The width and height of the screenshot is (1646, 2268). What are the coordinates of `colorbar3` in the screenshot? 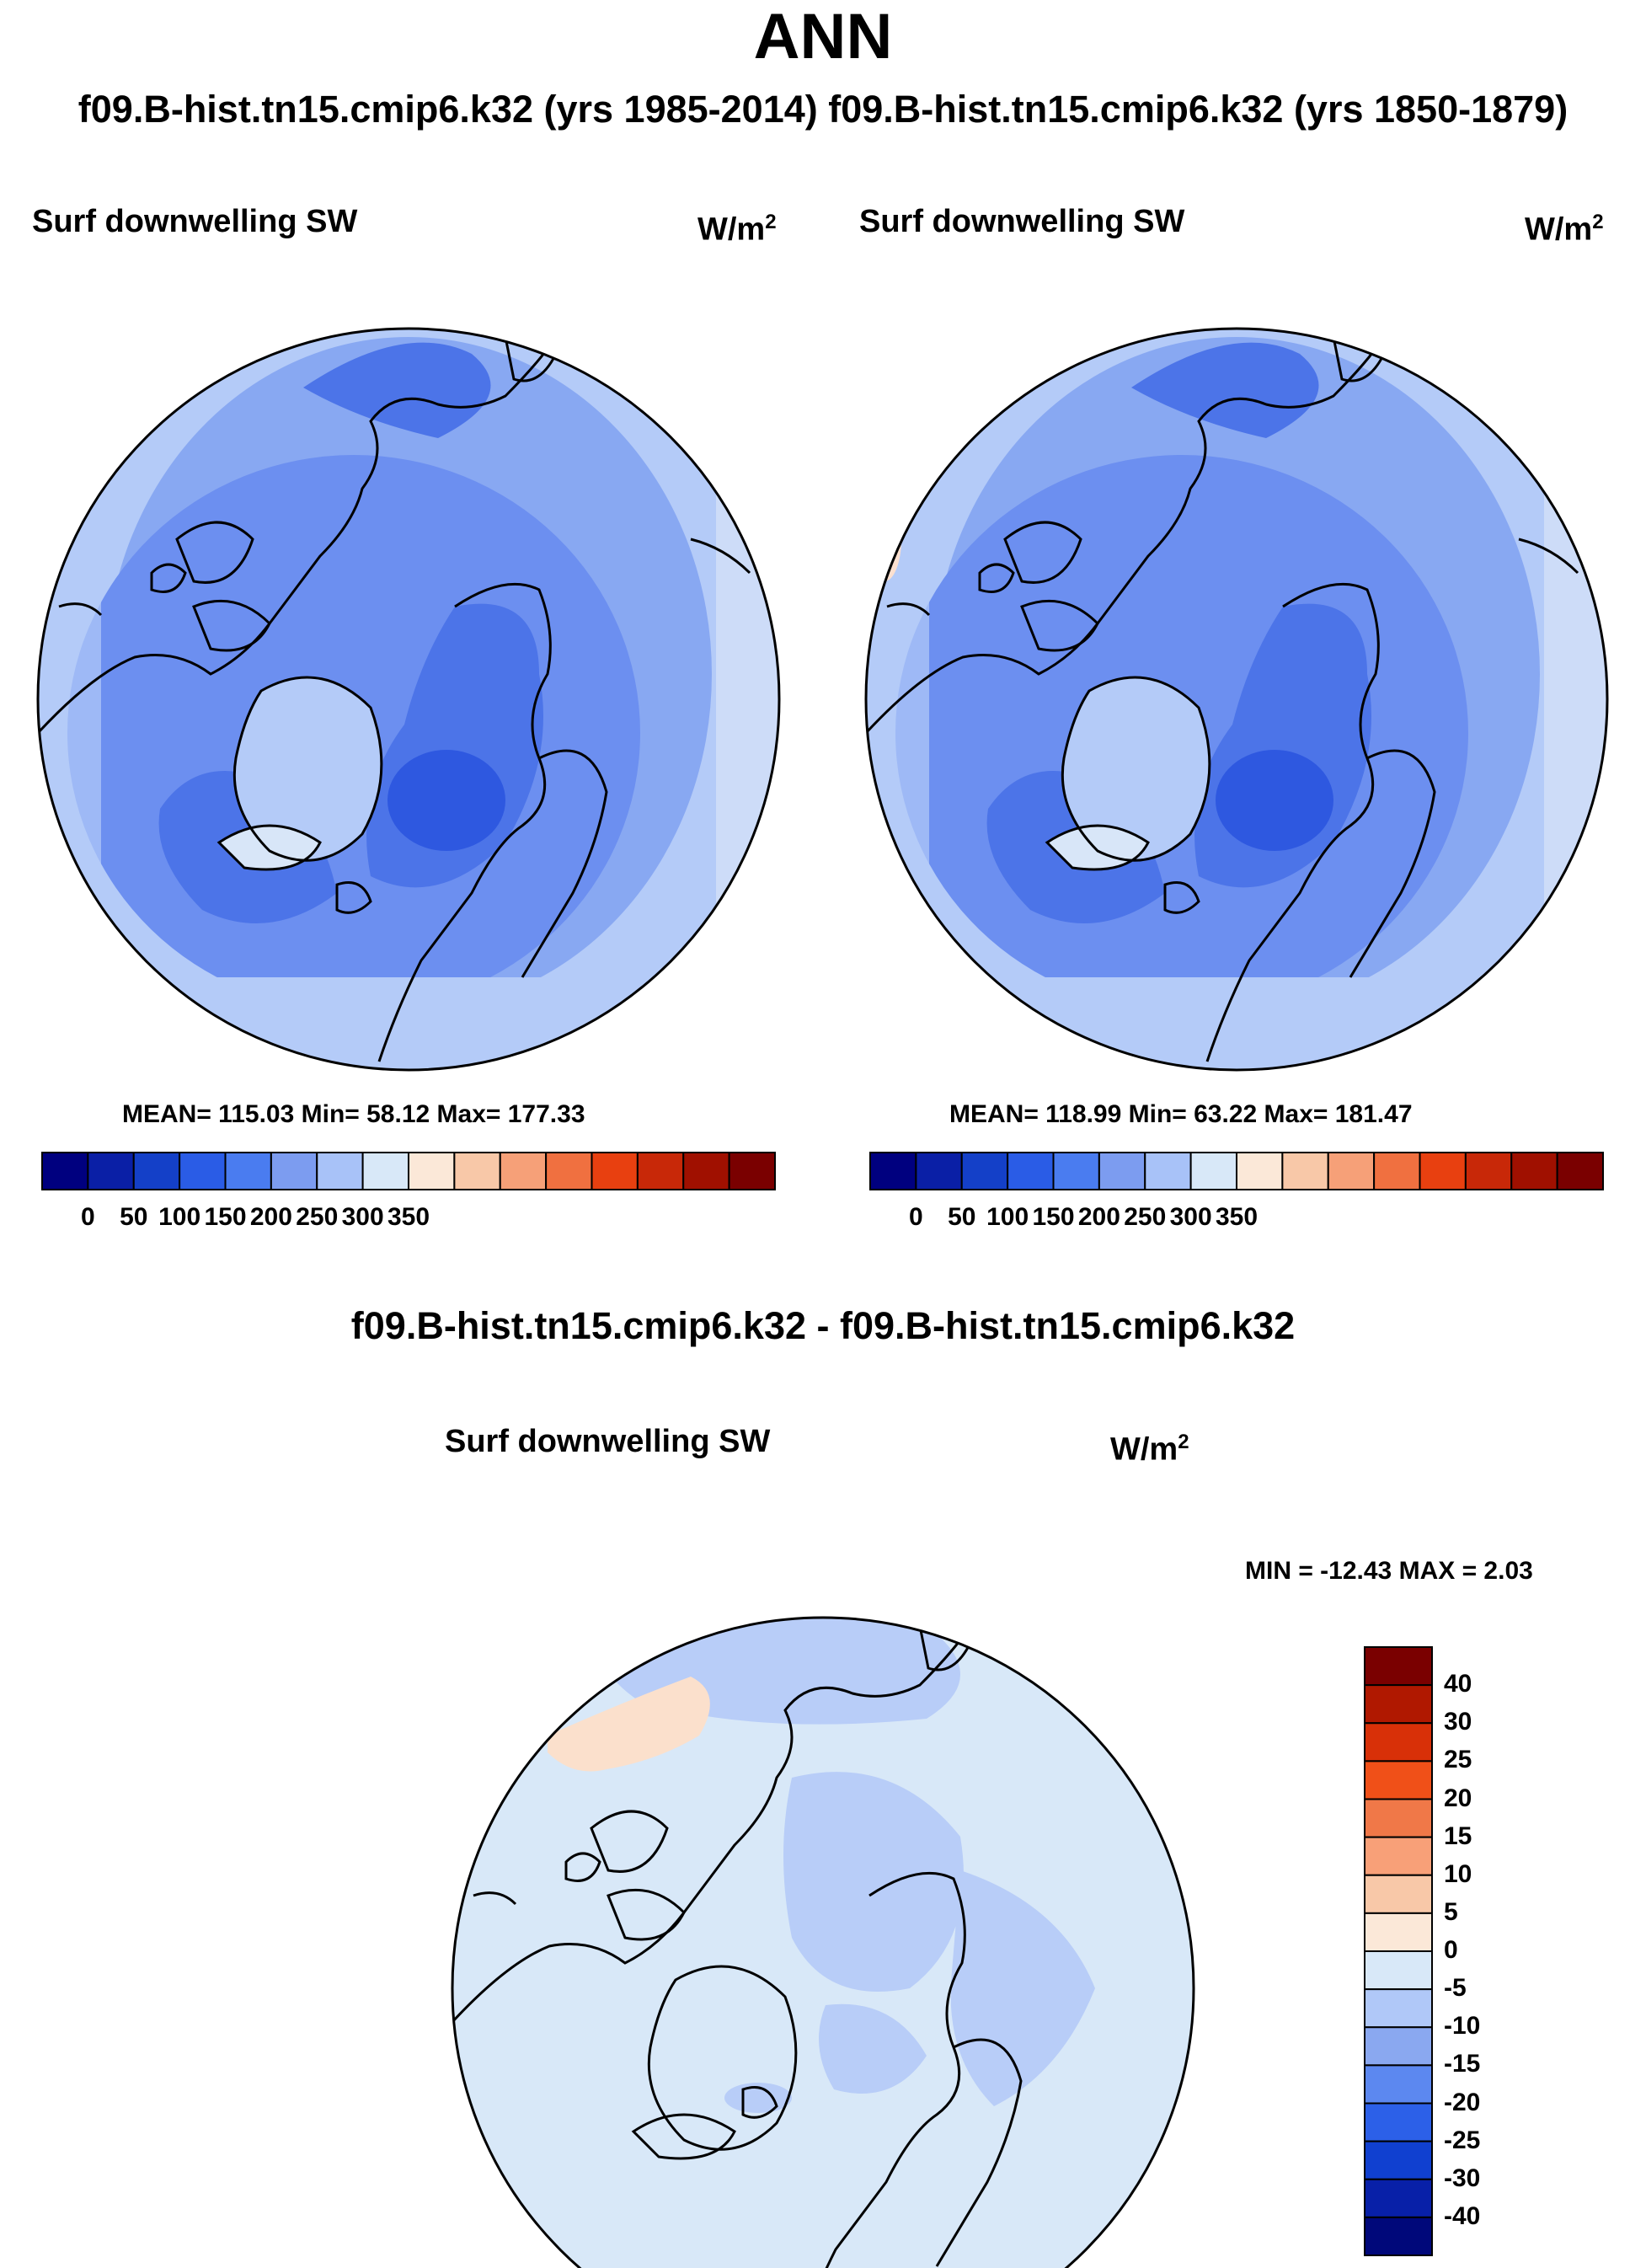 It's located at (1398, 1951).